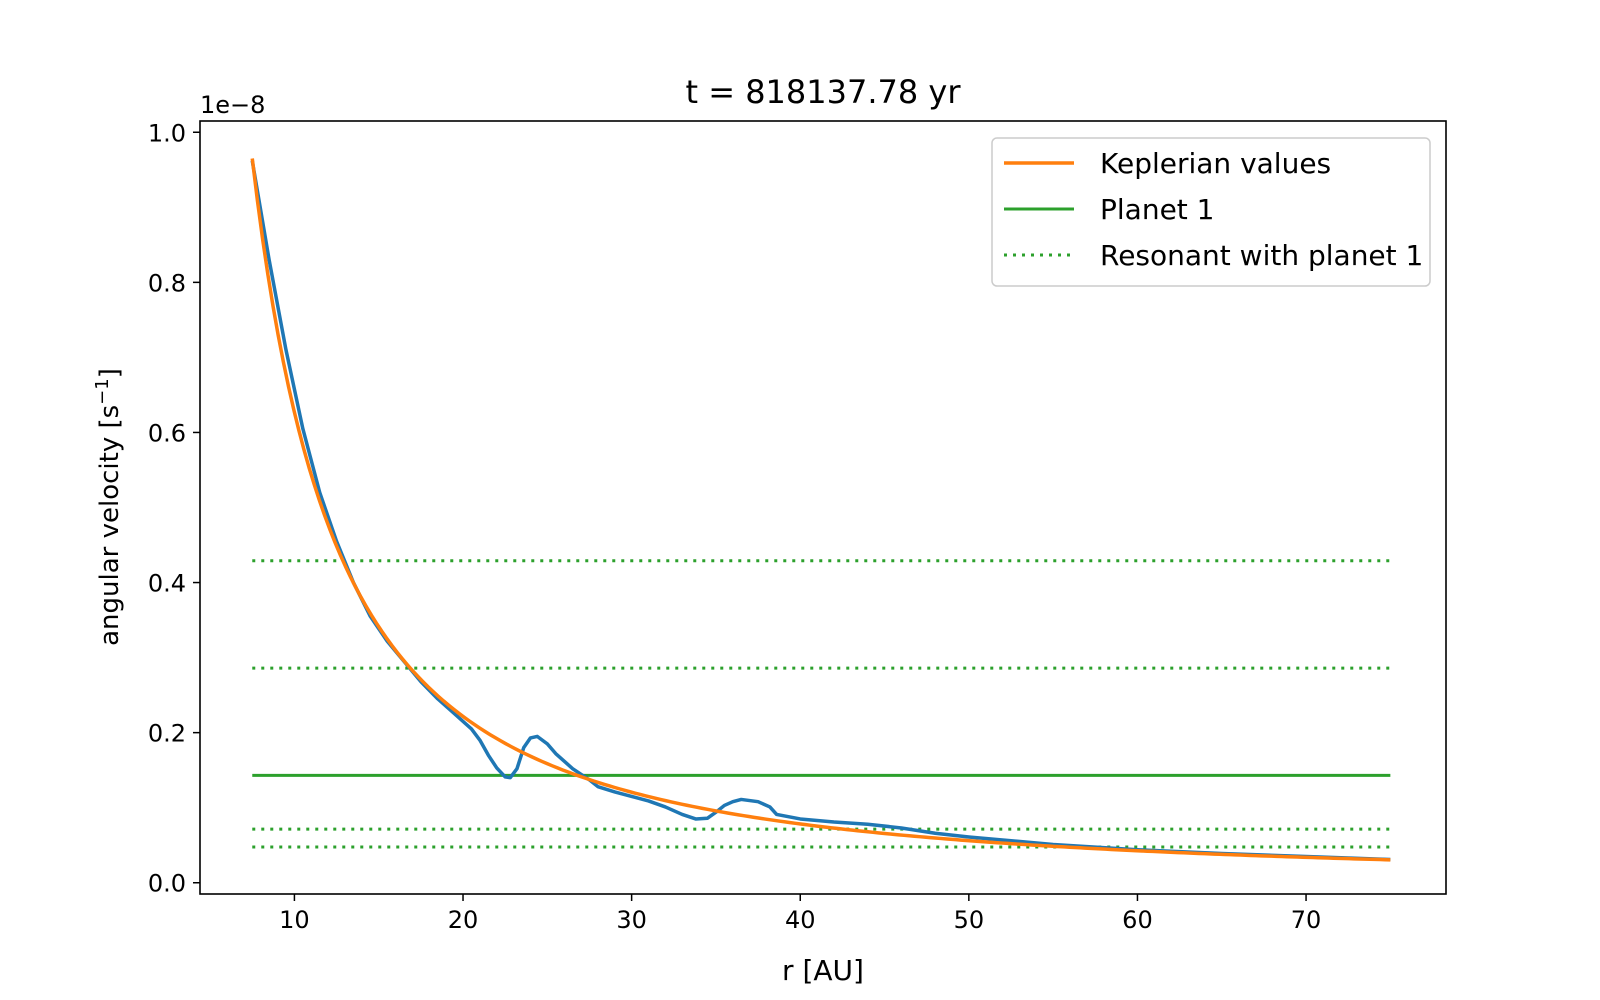  What do you see at coordinates (102, 391) in the screenshot?
I see `y-axis-label-exponent: −1` at bounding box center [102, 391].